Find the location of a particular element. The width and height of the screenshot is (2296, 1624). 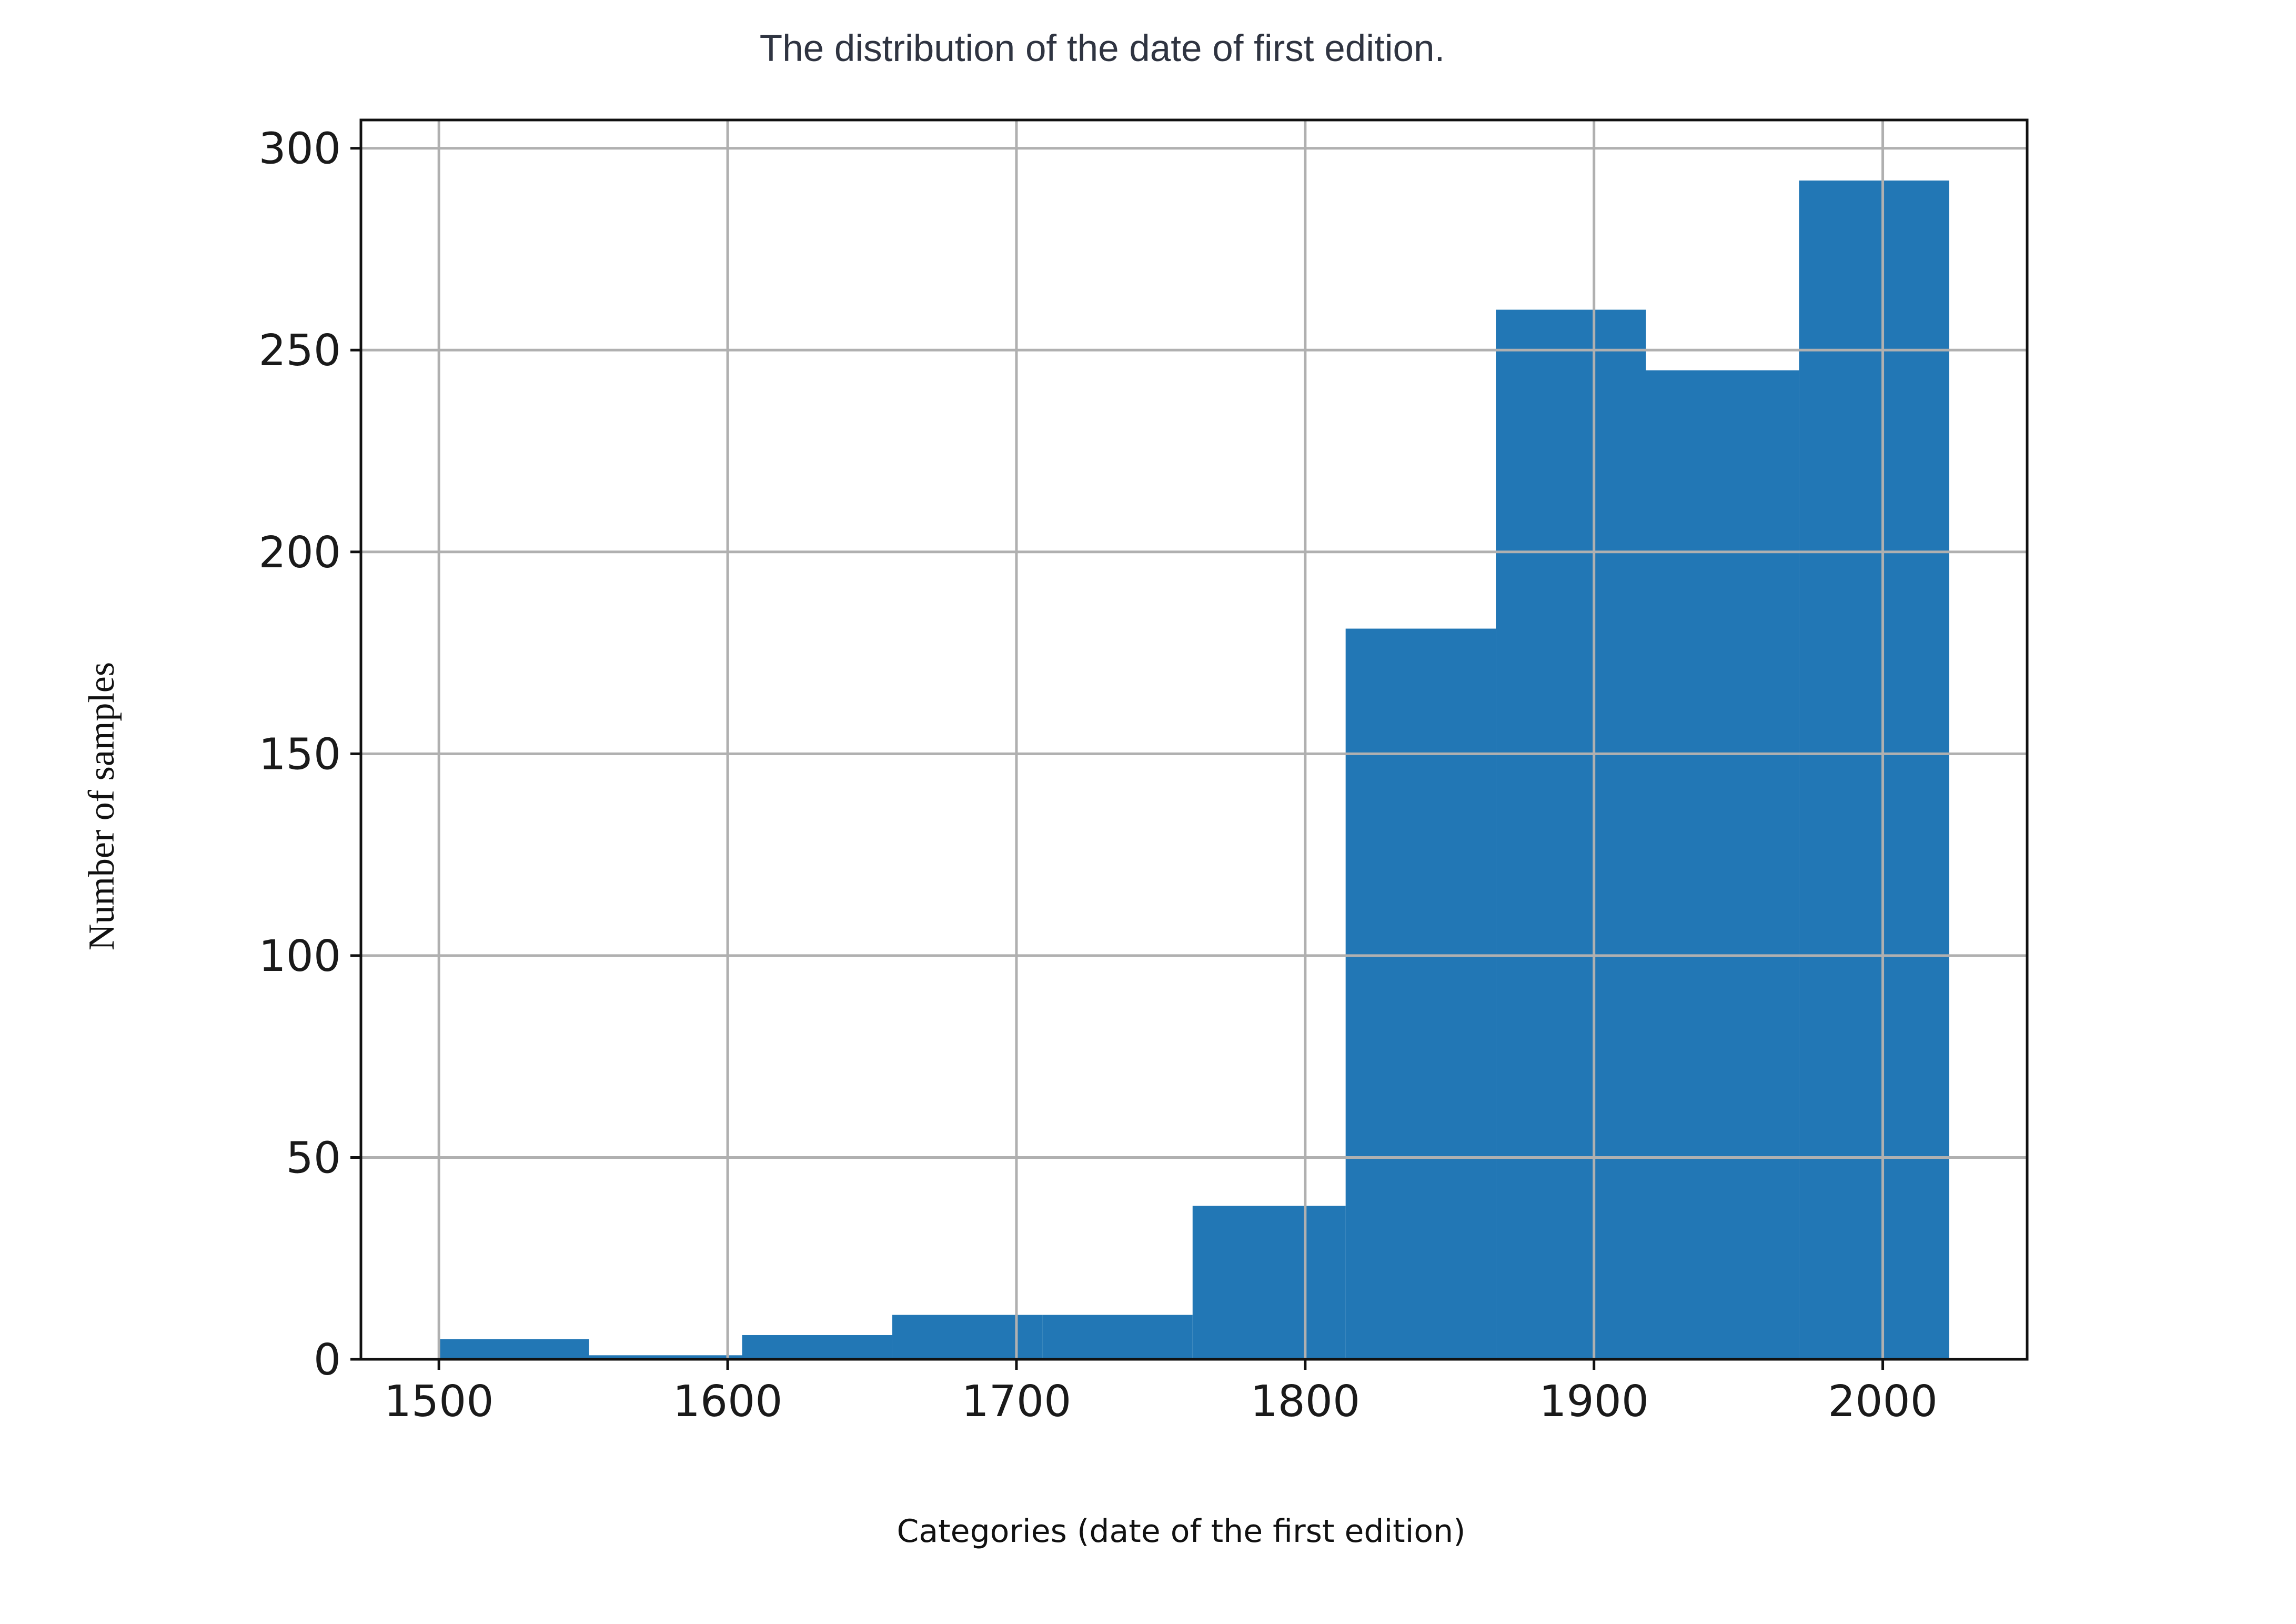

x-tick-label: 1700 is located at coordinates (1017, 1402).